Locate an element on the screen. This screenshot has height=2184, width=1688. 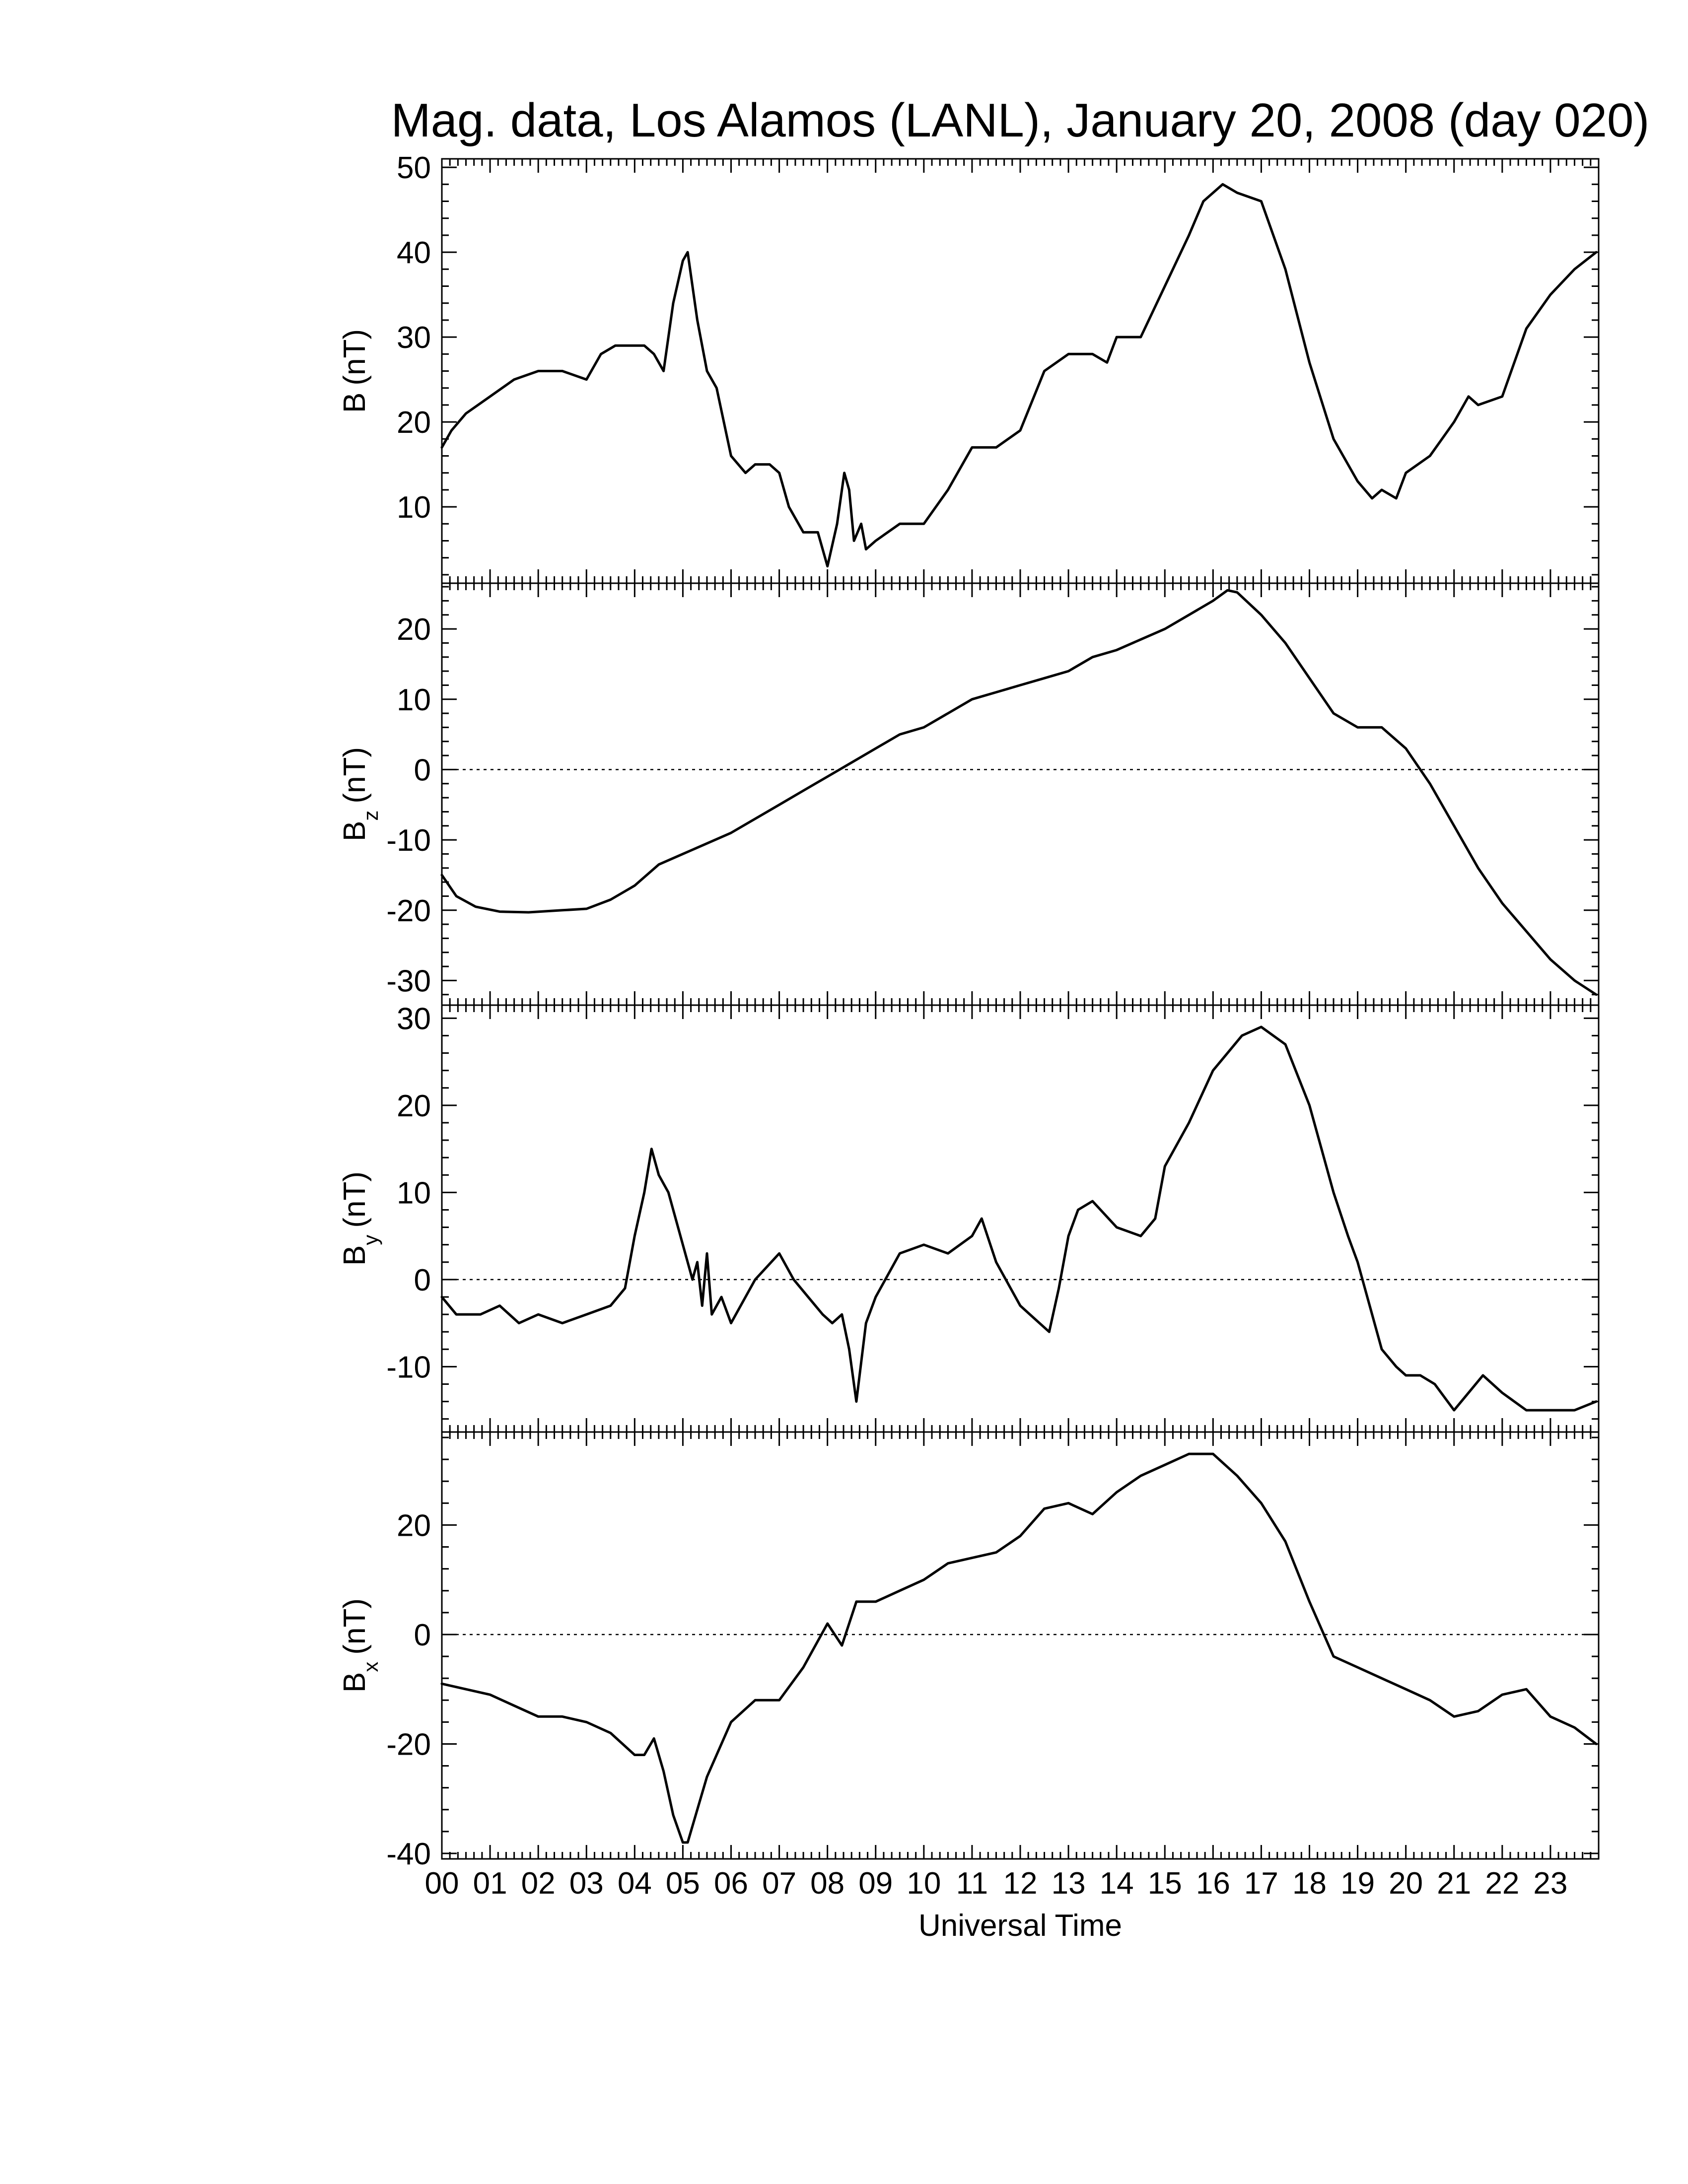
x-tick-label: 03 is located at coordinates (586, 1883).